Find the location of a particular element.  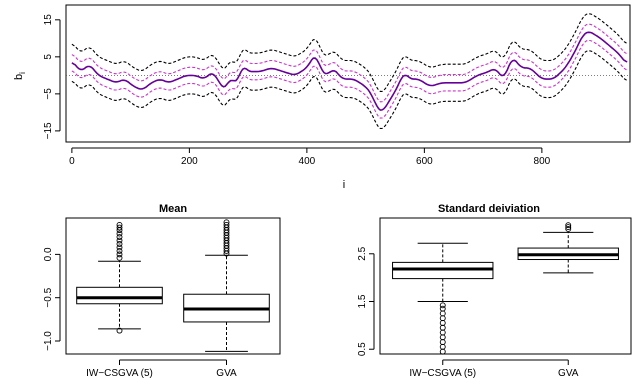

mean-y-tick-label-2: −1.0 is located at coordinates (48, 341).